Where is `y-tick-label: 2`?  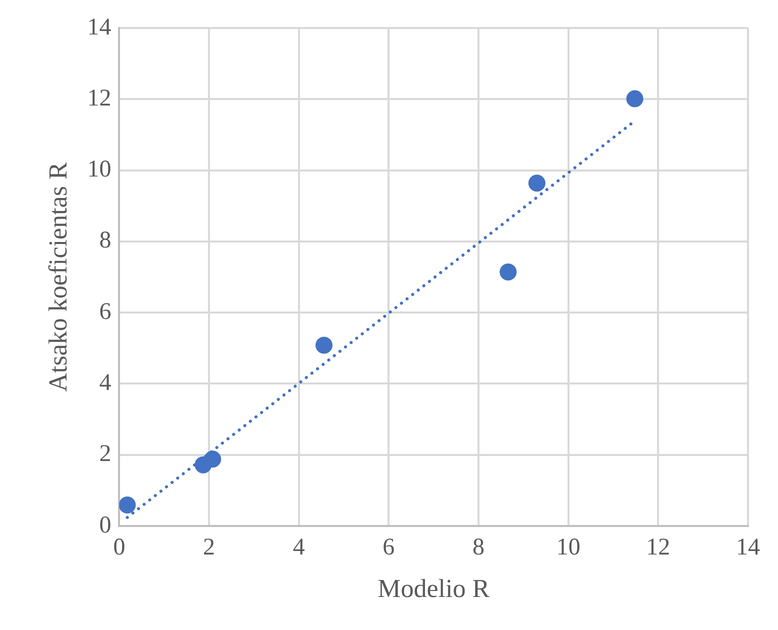
y-tick-label: 2 is located at coordinates (105, 454).